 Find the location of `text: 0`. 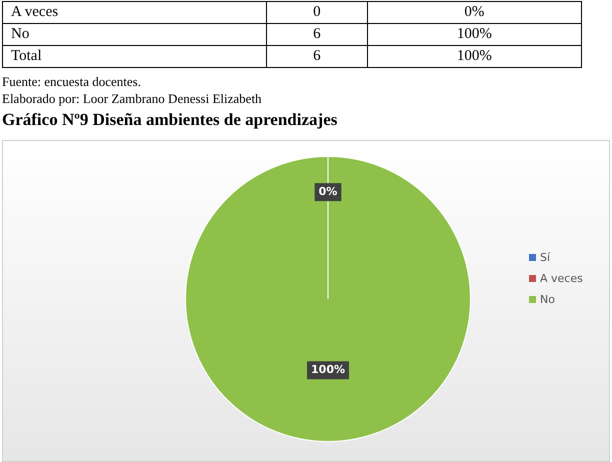

text: 0 is located at coordinates (317, 13).